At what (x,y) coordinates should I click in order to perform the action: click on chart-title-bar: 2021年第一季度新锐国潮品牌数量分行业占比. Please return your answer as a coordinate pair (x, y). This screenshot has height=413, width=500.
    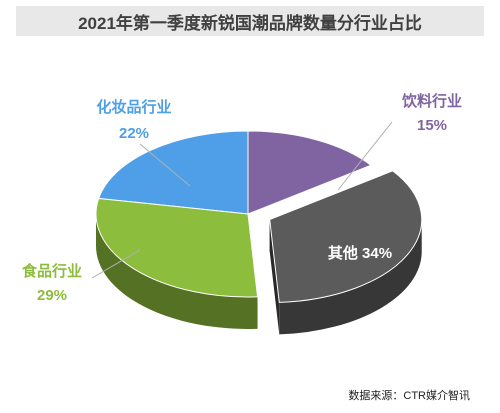
    Looking at the image, I should click on (250, 21).